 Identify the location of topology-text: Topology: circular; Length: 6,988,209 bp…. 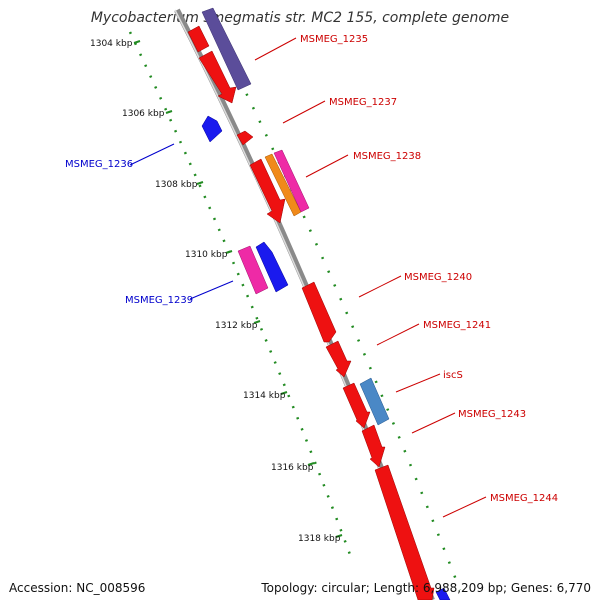
(426, 588).